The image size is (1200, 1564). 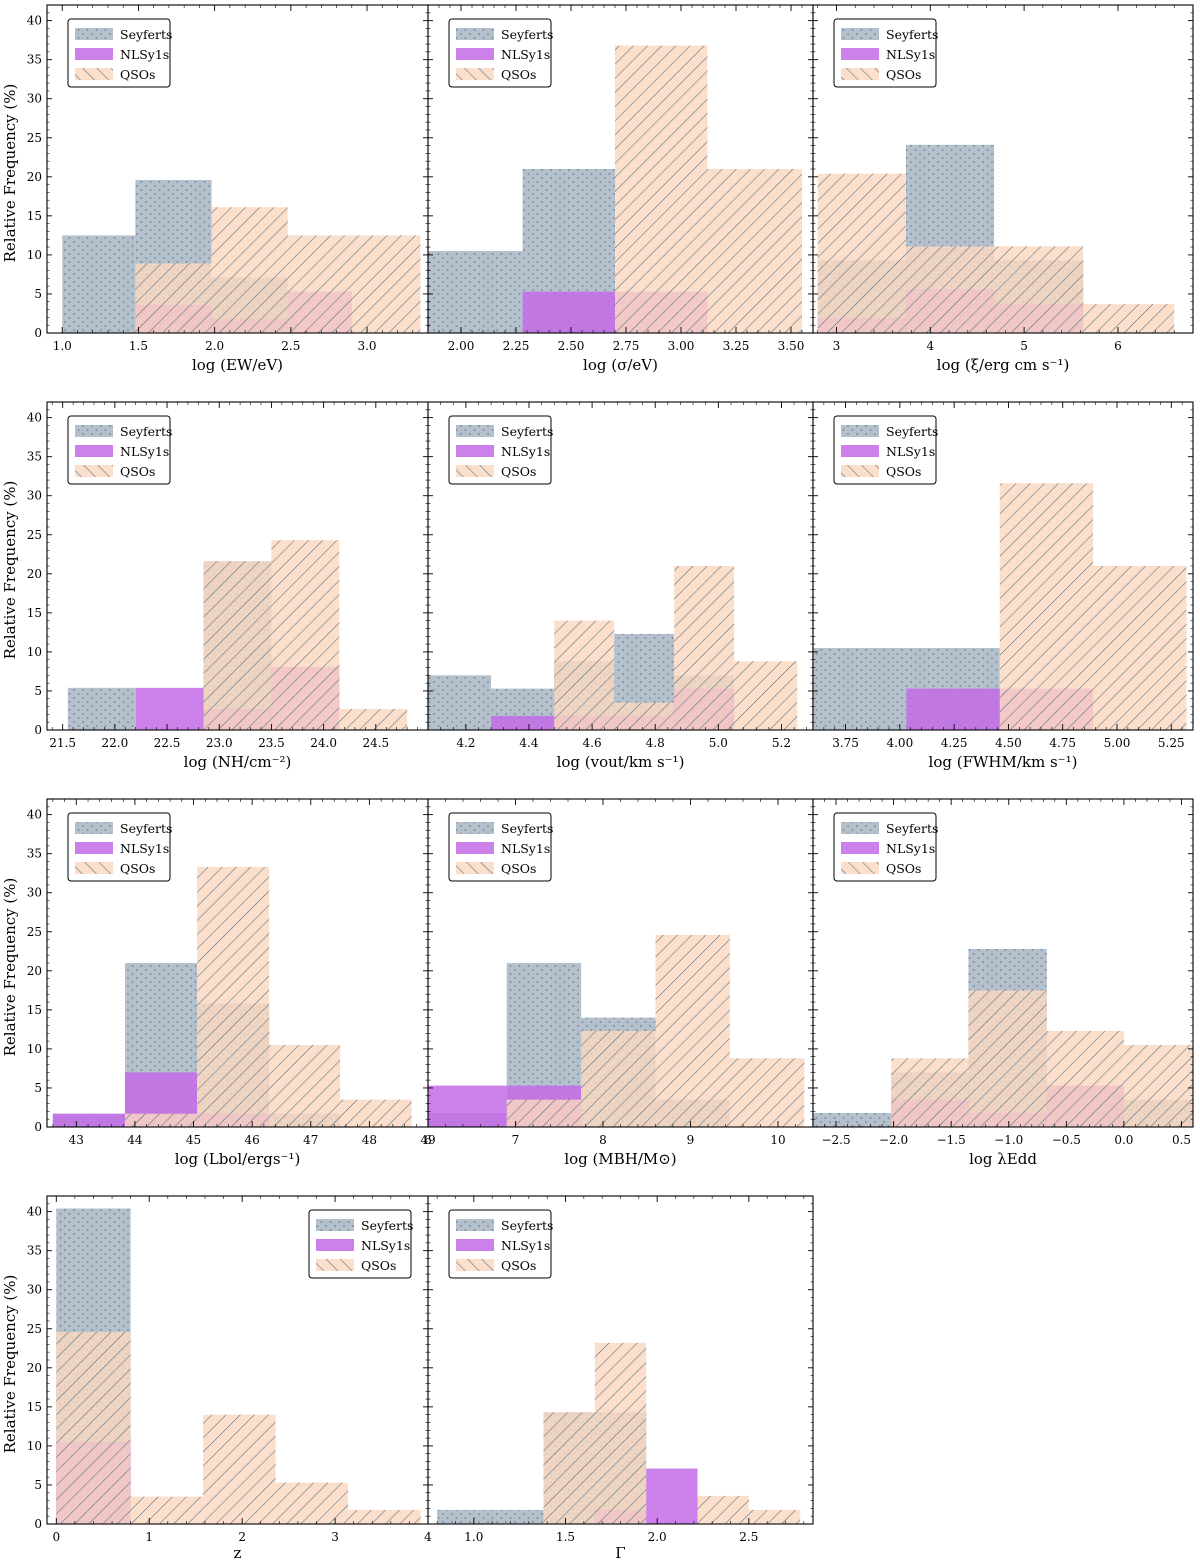 What do you see at coordinates (238, 1553) in the screenshot?
I see `x-axis-label: z` at bounding box center [238, 1553].